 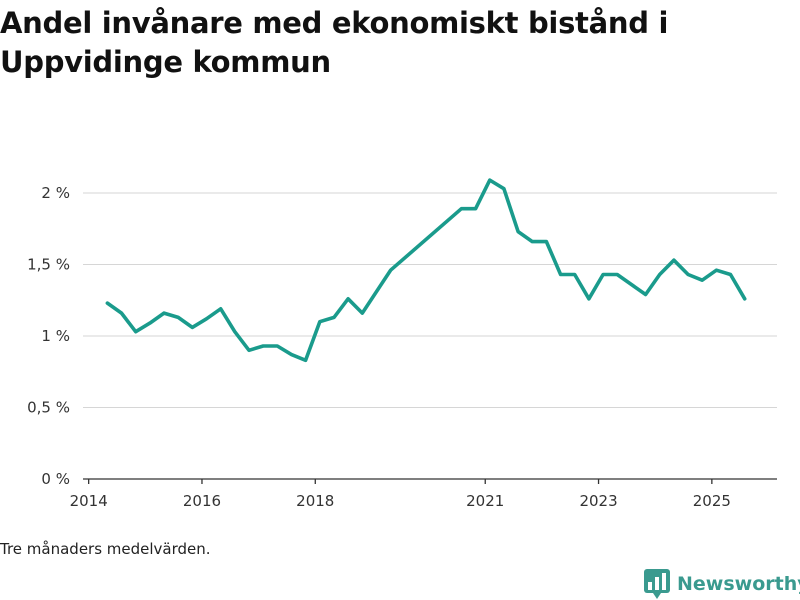 What do you see at coordinates (55, 336) in the screenshot?
I see `y-tick-label: 1 %` at bounding box center [55, 336].